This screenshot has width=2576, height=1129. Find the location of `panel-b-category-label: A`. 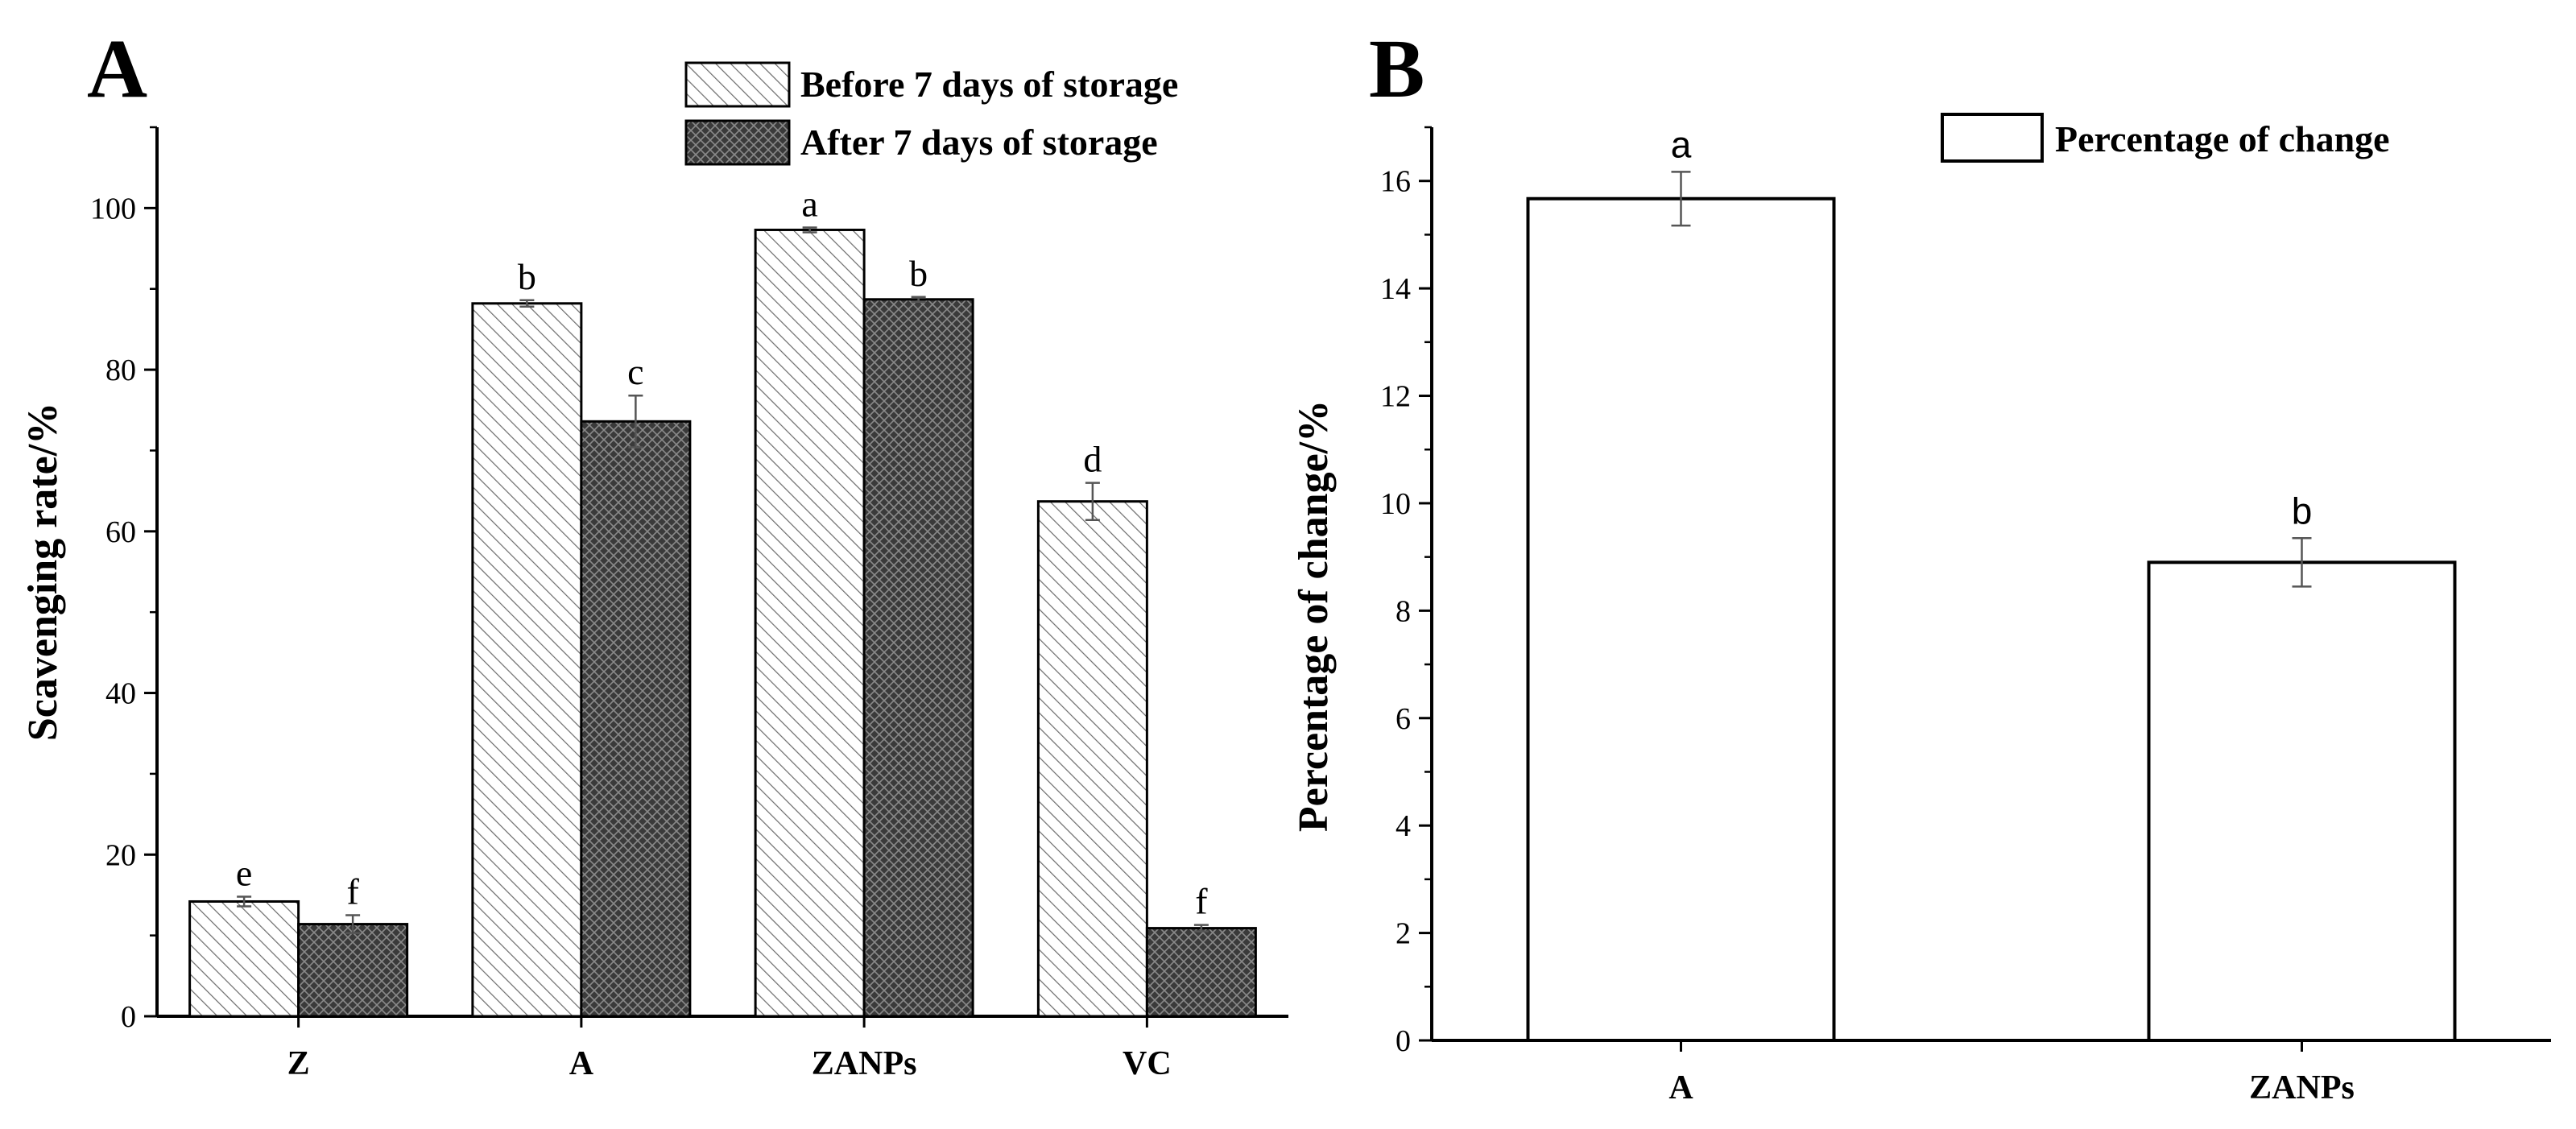

panel-b-category-label: A is located at coordinates (1681, 1087).